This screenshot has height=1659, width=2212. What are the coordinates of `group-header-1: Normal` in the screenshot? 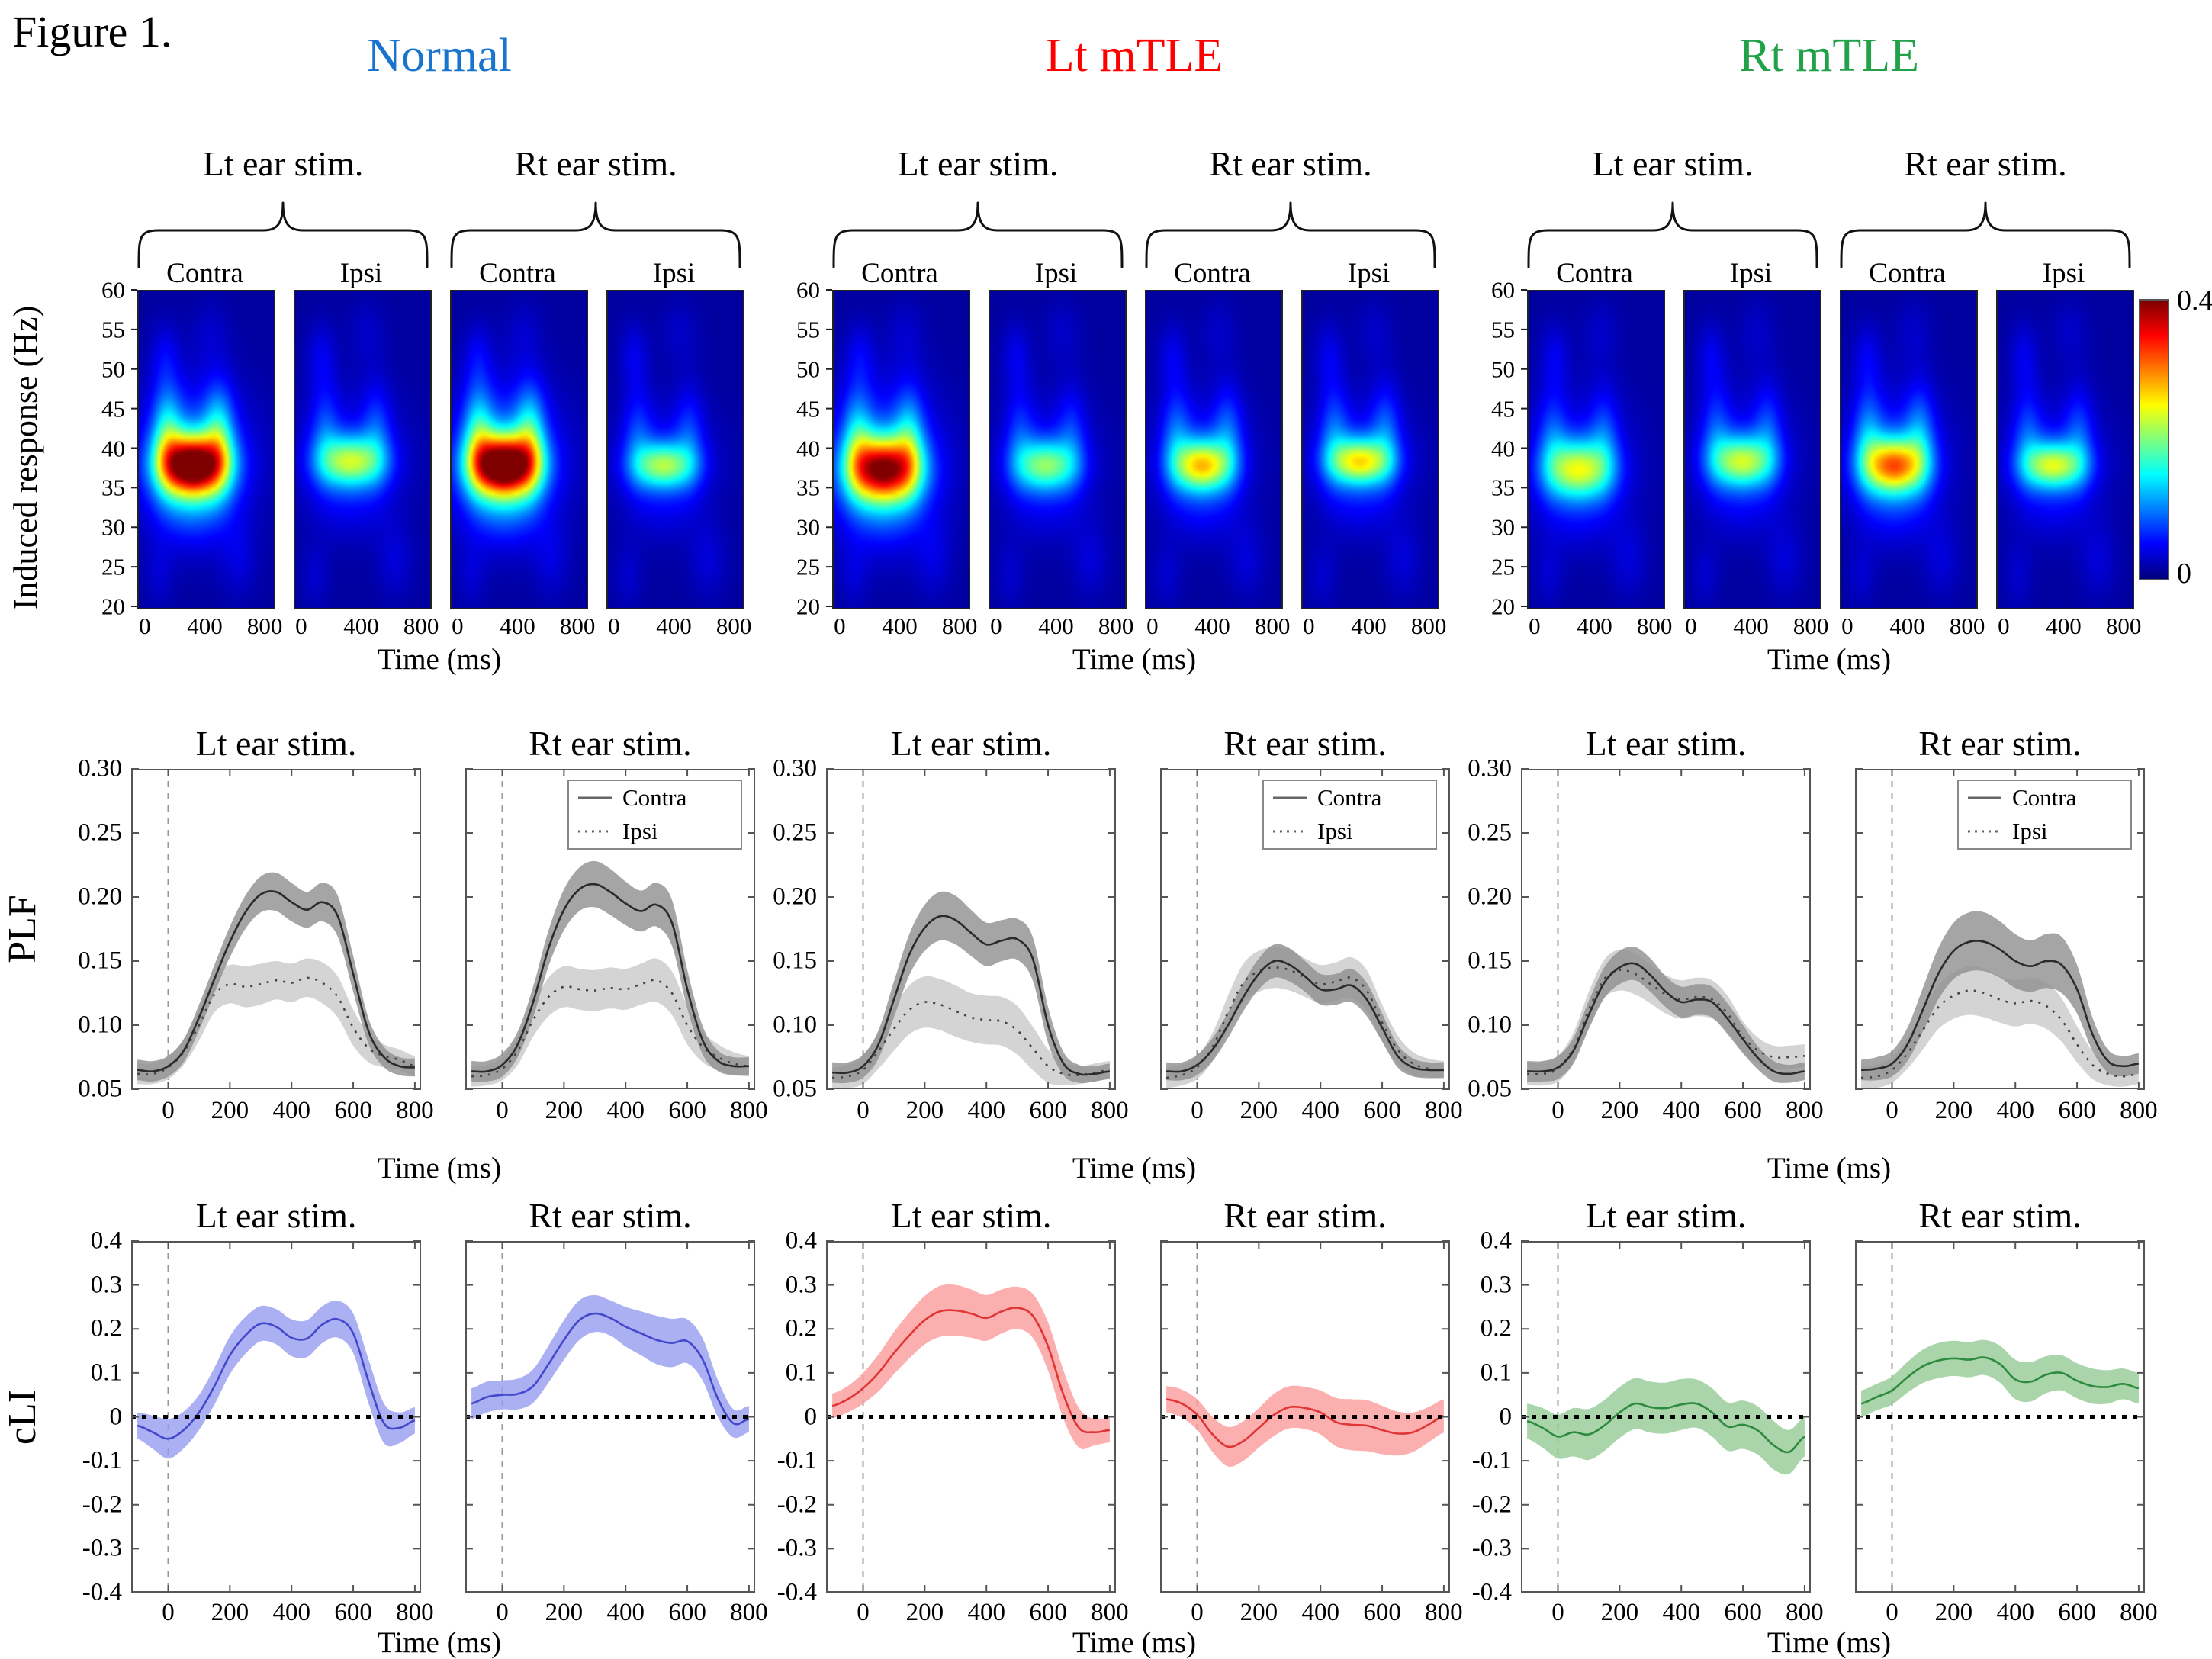 It's located at (439, 56).